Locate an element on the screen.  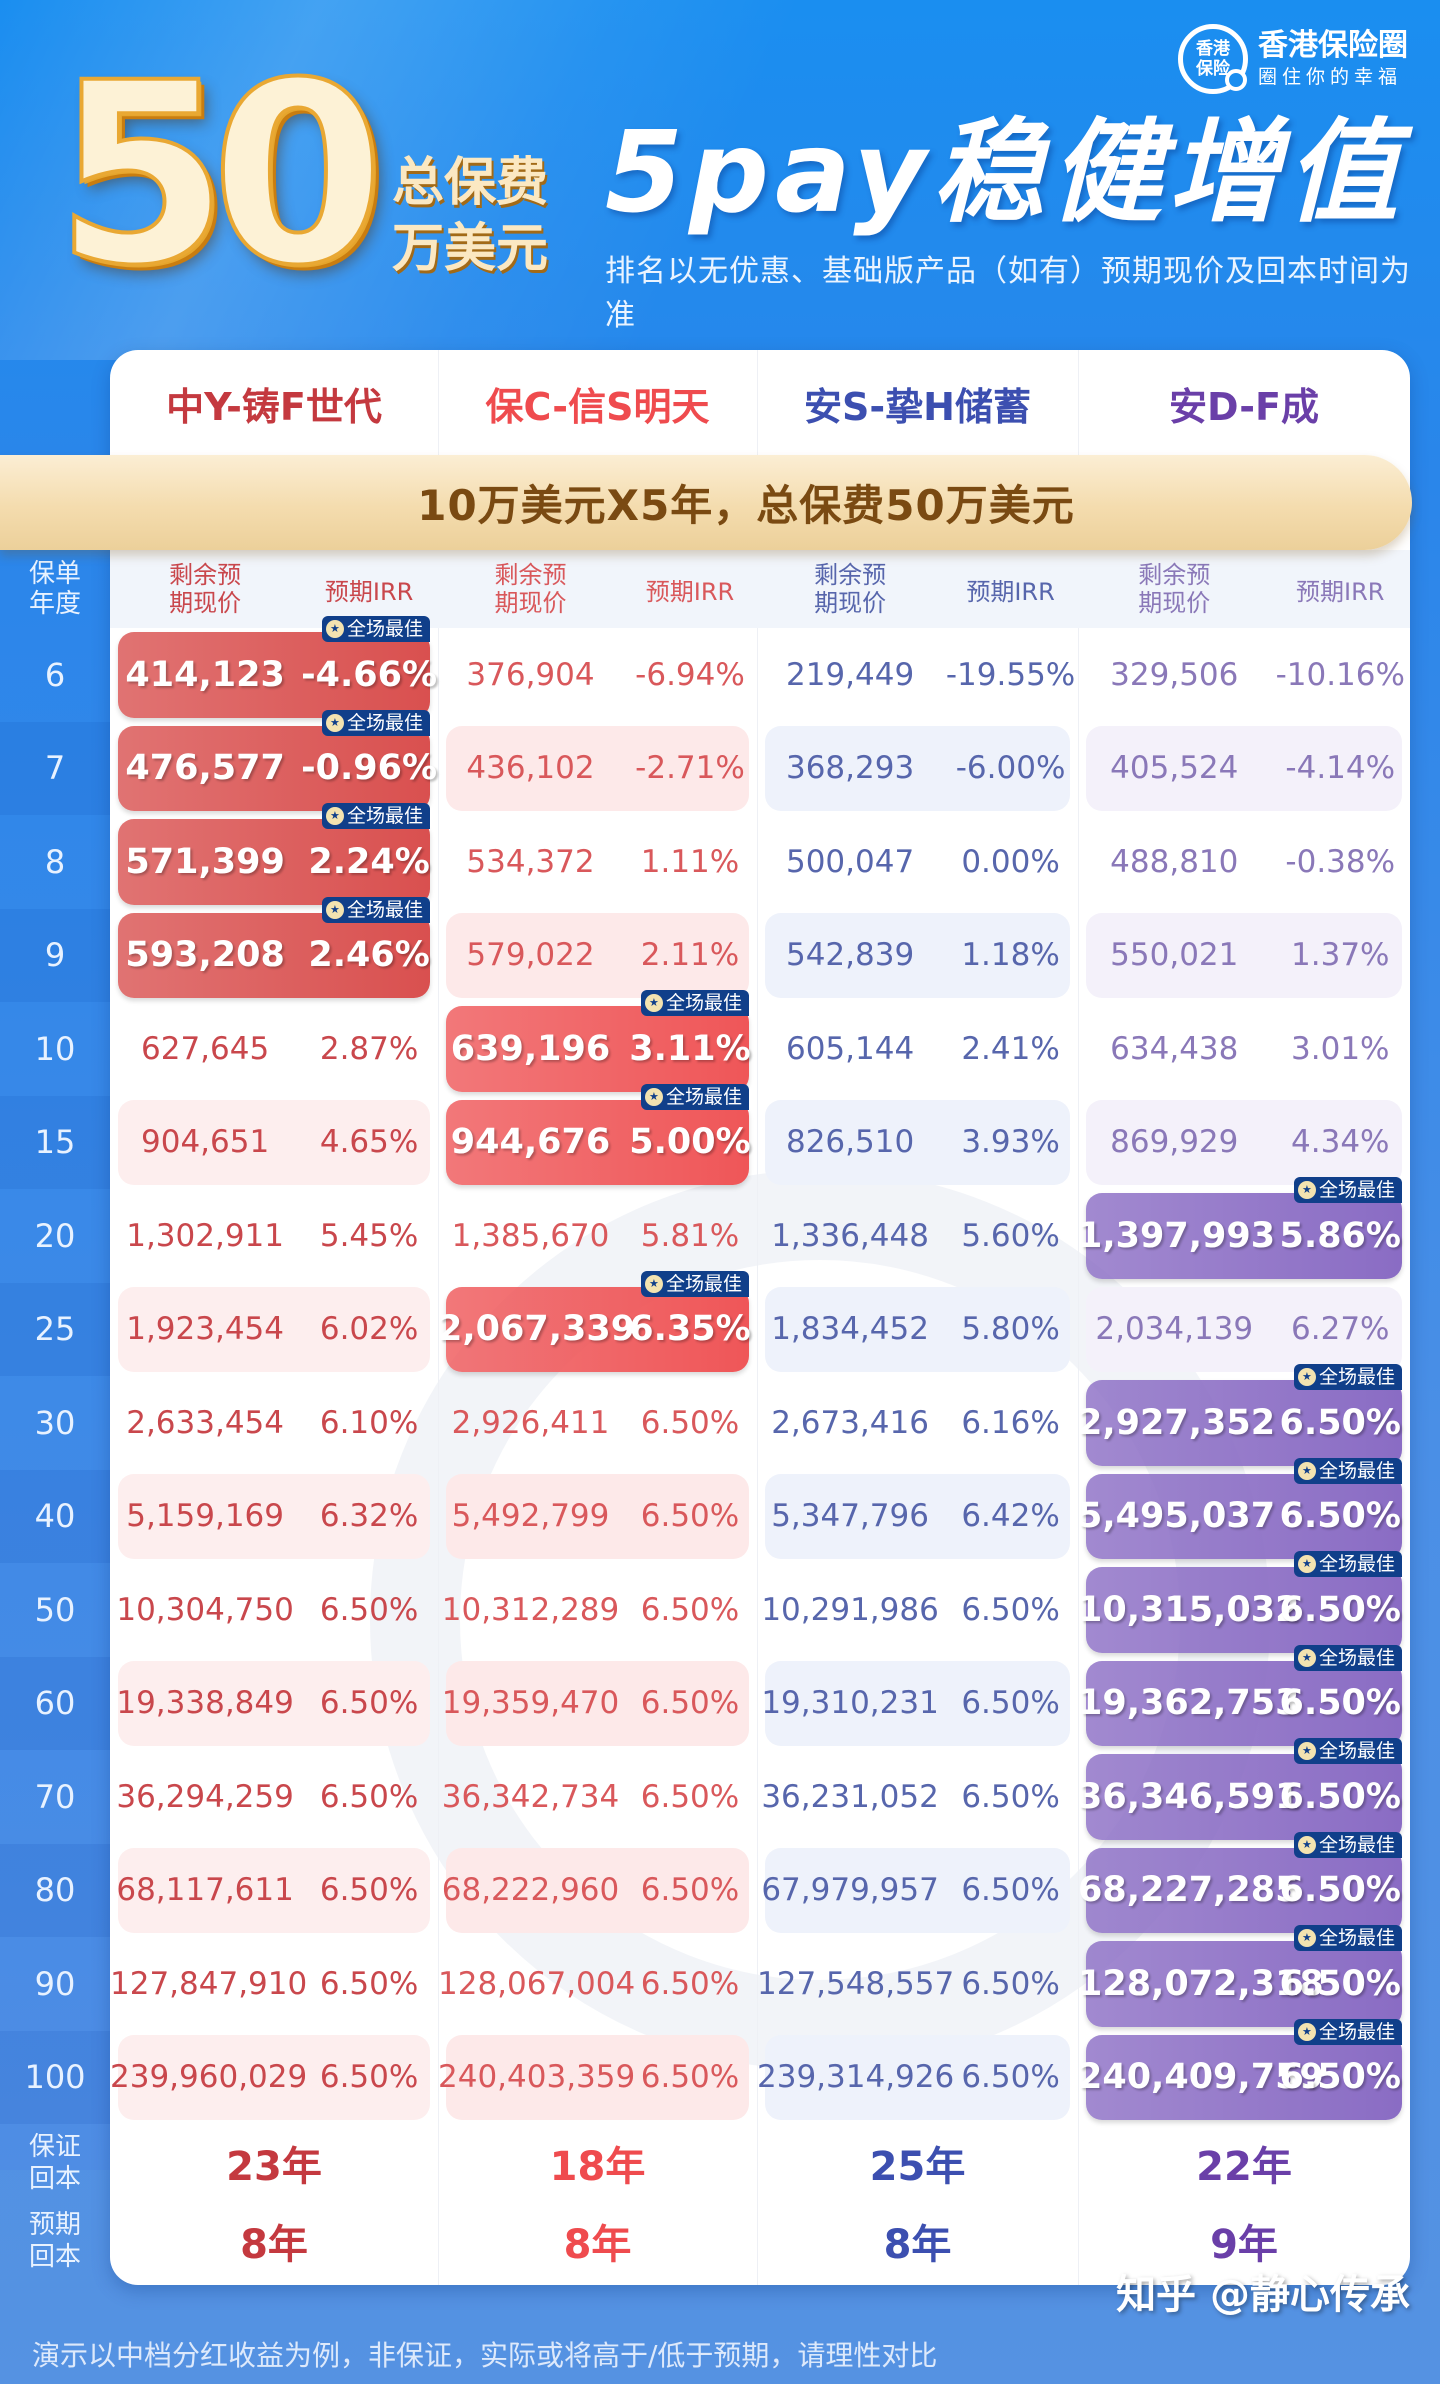
irr-value: 2.11% is located at coordinates (690, 955).